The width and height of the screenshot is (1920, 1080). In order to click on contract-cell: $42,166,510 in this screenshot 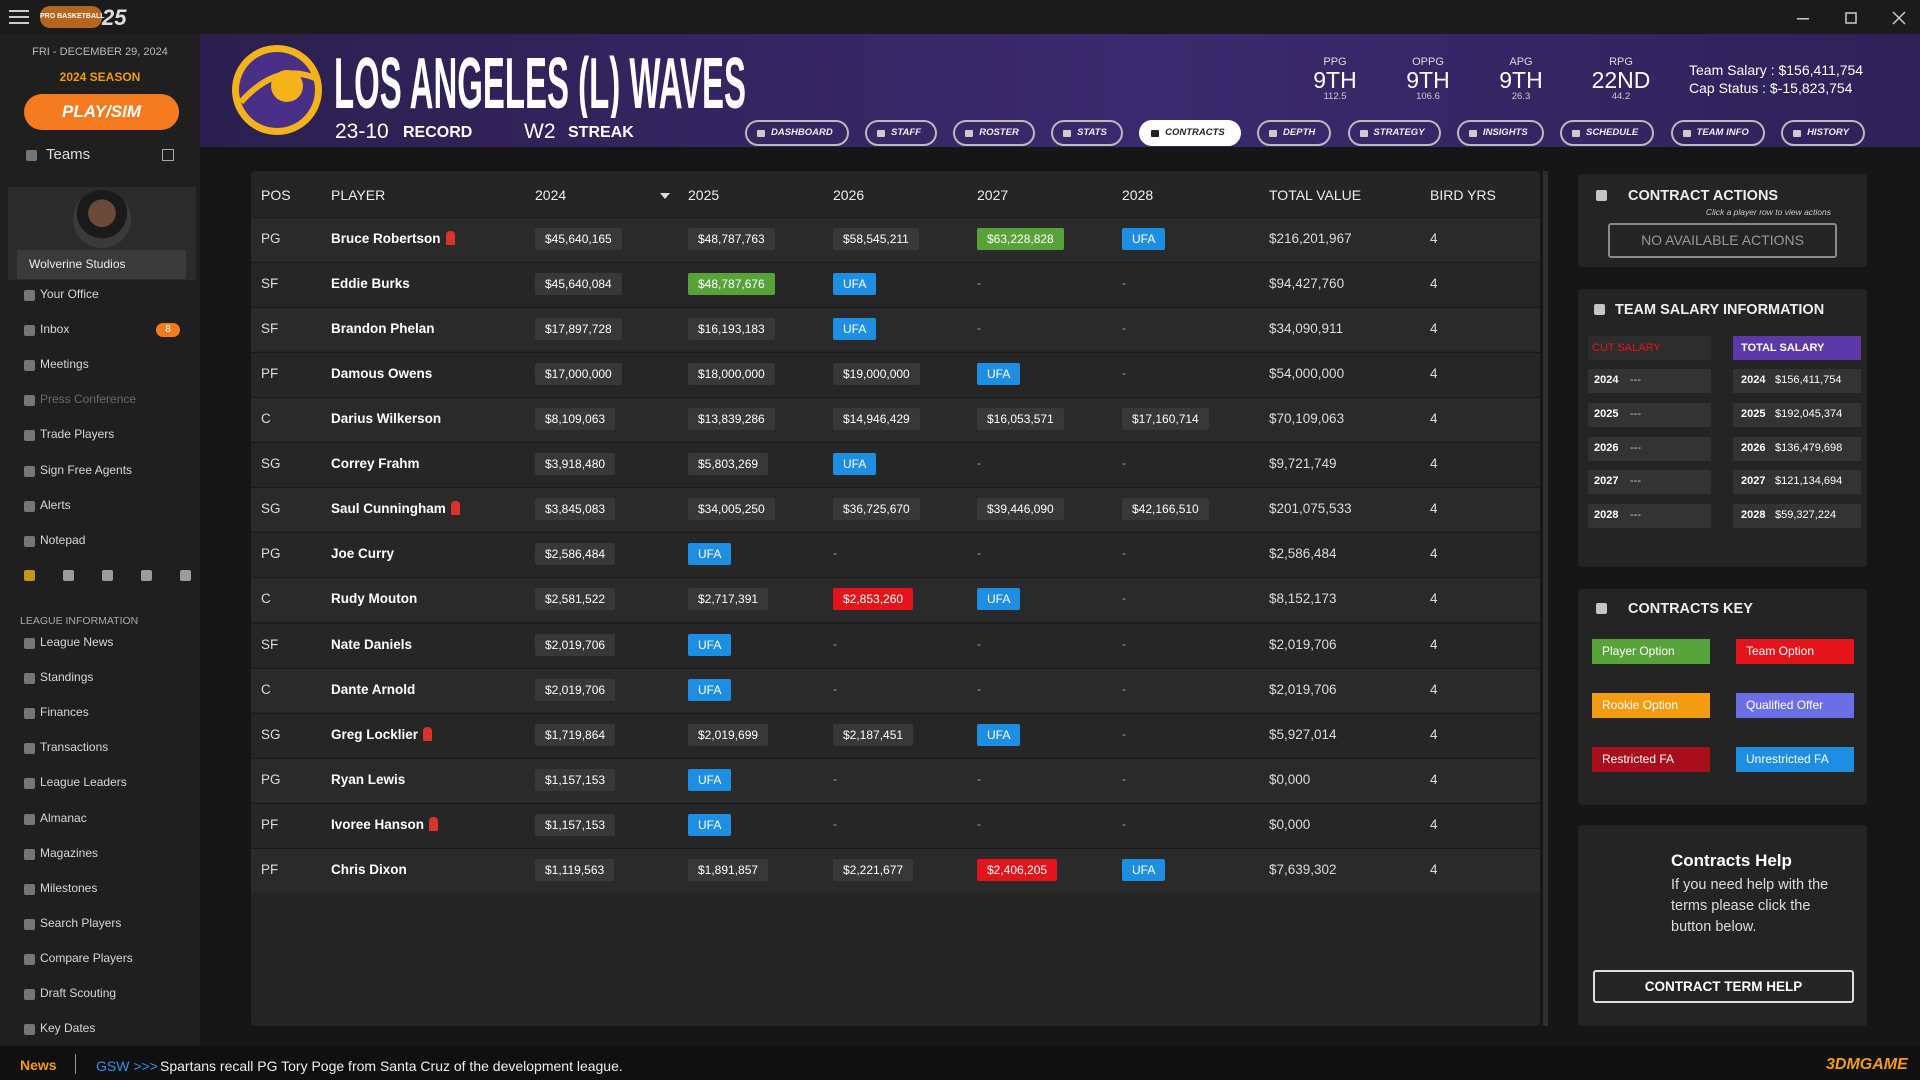, I will do `click(1165, 509)`.